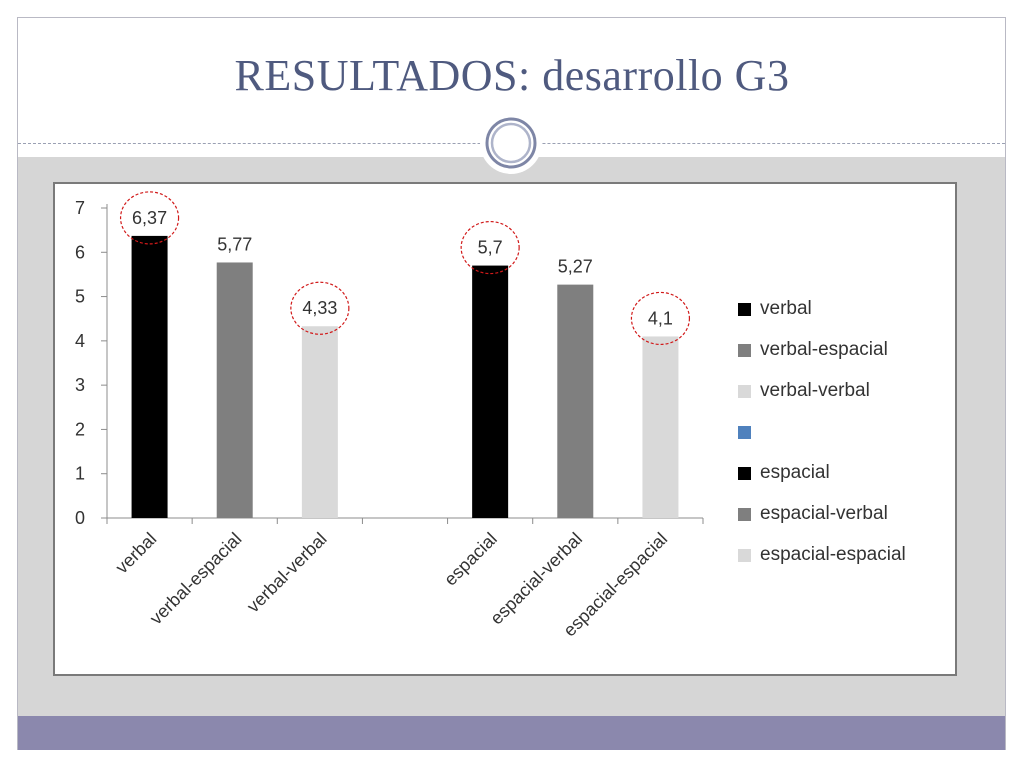  What do you see at coordinates (196, 579) in the screenshot?
I see `x-tick-label-verbal-espacial: verbal-espacial` at bounding box center [196, 579].